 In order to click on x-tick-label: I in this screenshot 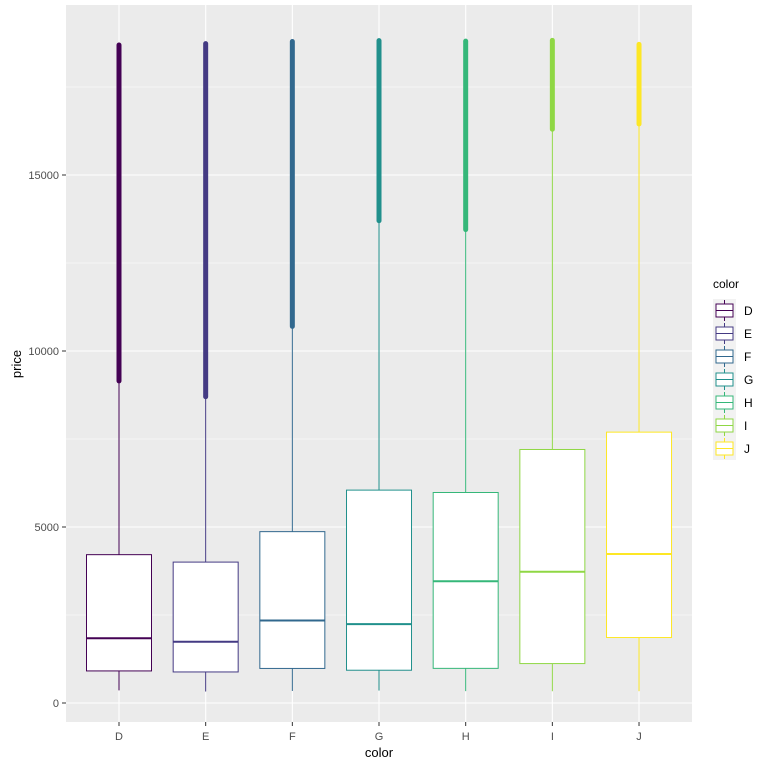, I will do `click(552, 737)`.